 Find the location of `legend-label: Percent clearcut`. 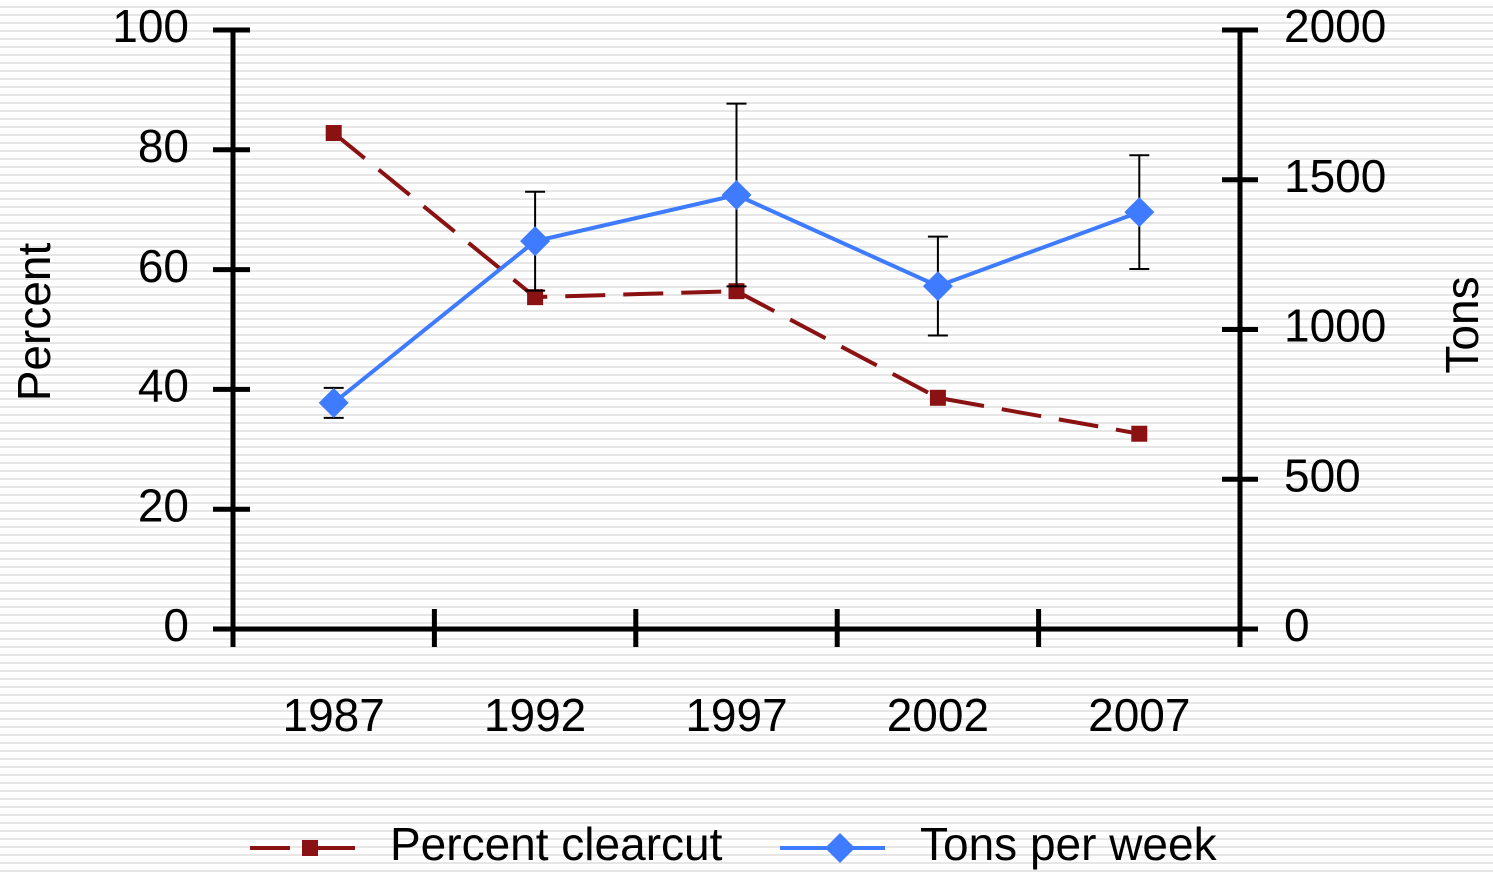

legend-label: Percent clearcut is located at coordinates (556, 844).